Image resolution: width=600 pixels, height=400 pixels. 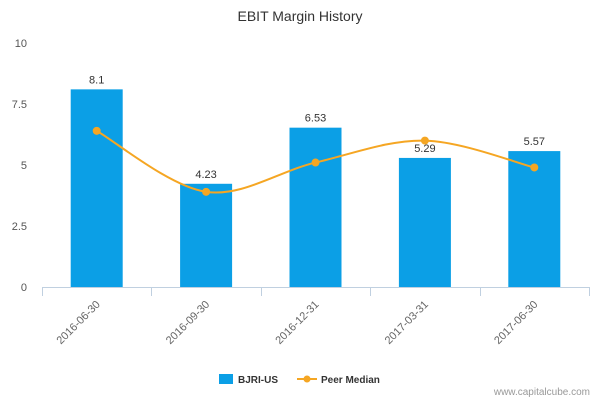 I want to click on data-label: 5.29, so click(x=424, y=149).